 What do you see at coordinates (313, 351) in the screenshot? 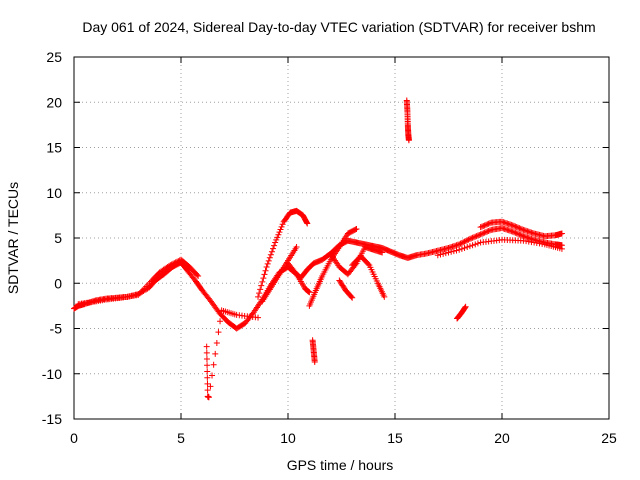
I see `series-outlier-11-2h` at bounding box center [313, 351].